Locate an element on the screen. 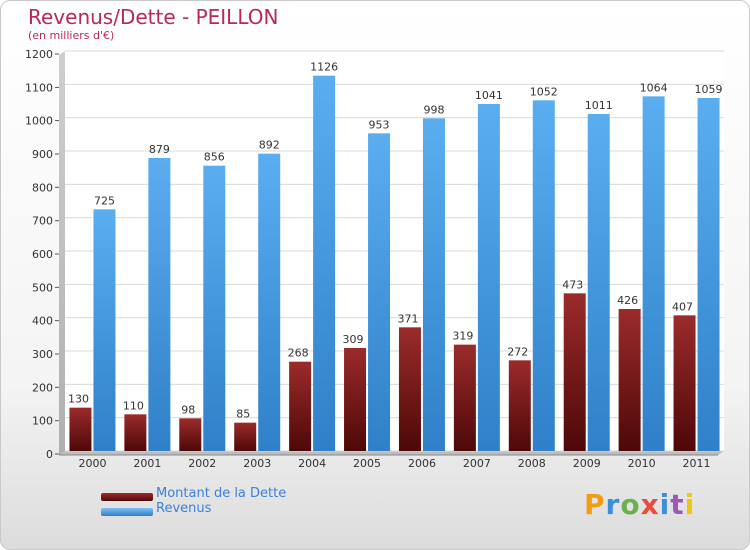 The height and width of the screenshot is (550, 750). y-tick-label: 400 is located at coordinates (42, 321).